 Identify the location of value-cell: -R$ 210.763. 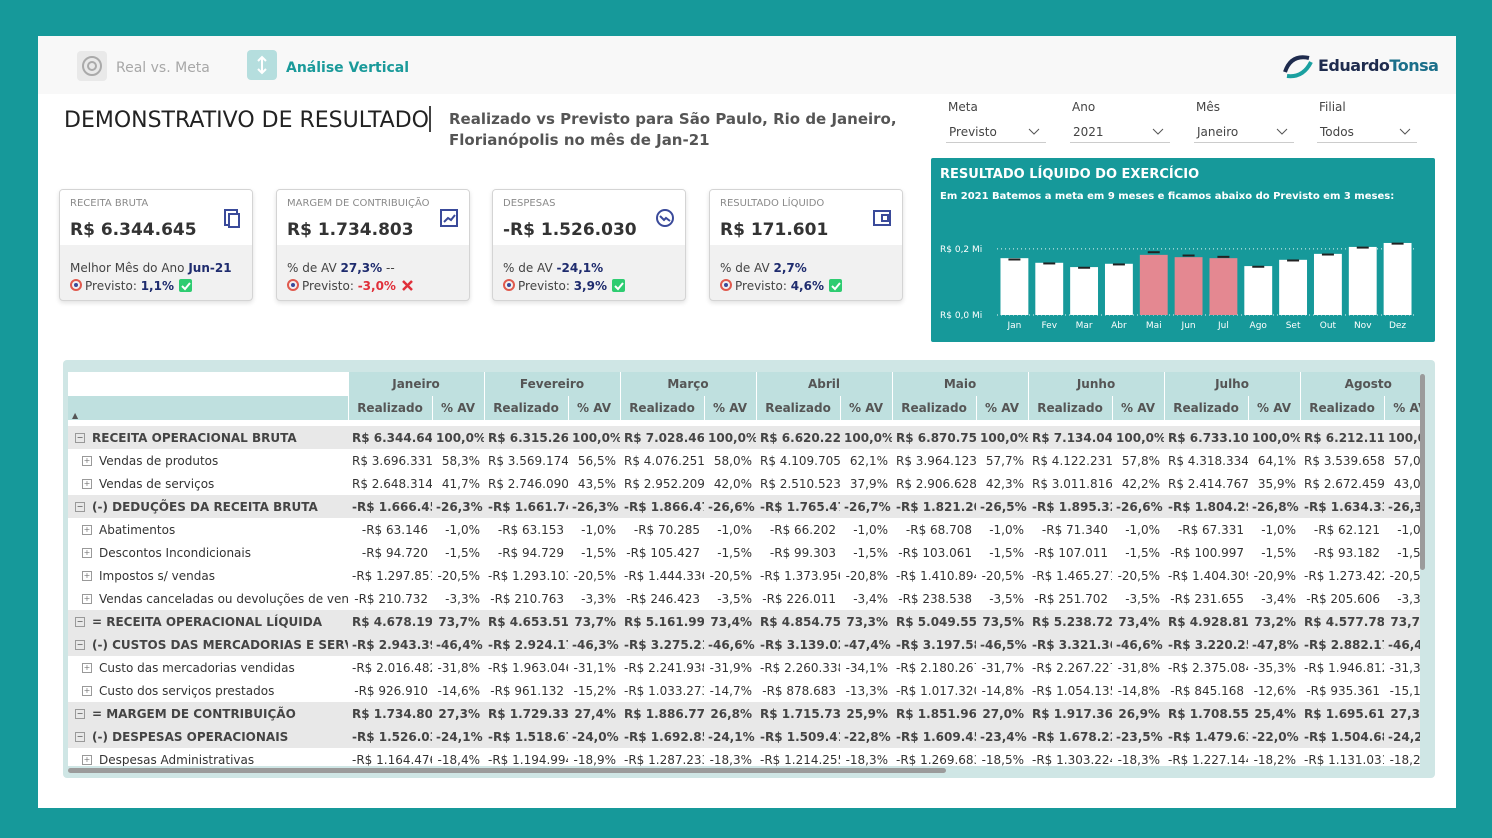
(526, 598).